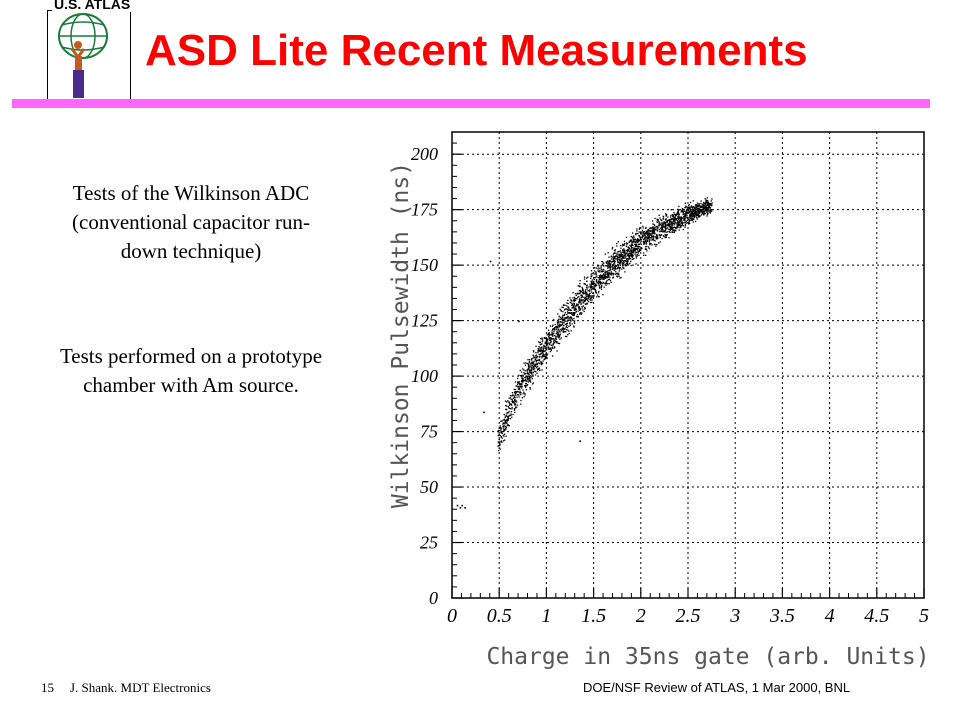  What do you see at coordinates (429, 432) in the screenshot?
I see `y-tick-label: 75` at bounding box center [429, 432].